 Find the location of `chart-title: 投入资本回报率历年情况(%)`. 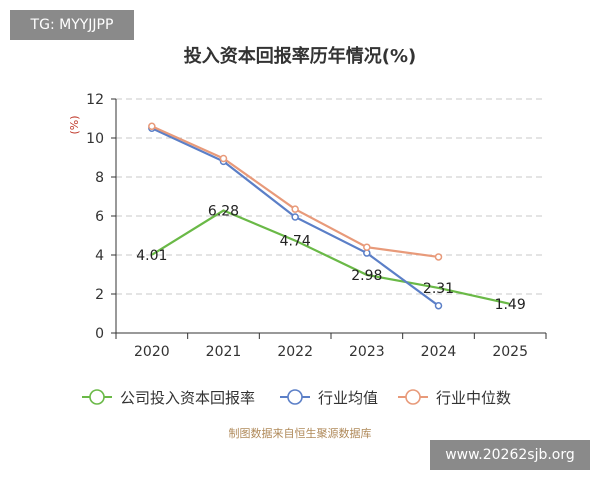

chart-title: 投入资本回报率历年情况(%) is located at coordinates (300, 56).